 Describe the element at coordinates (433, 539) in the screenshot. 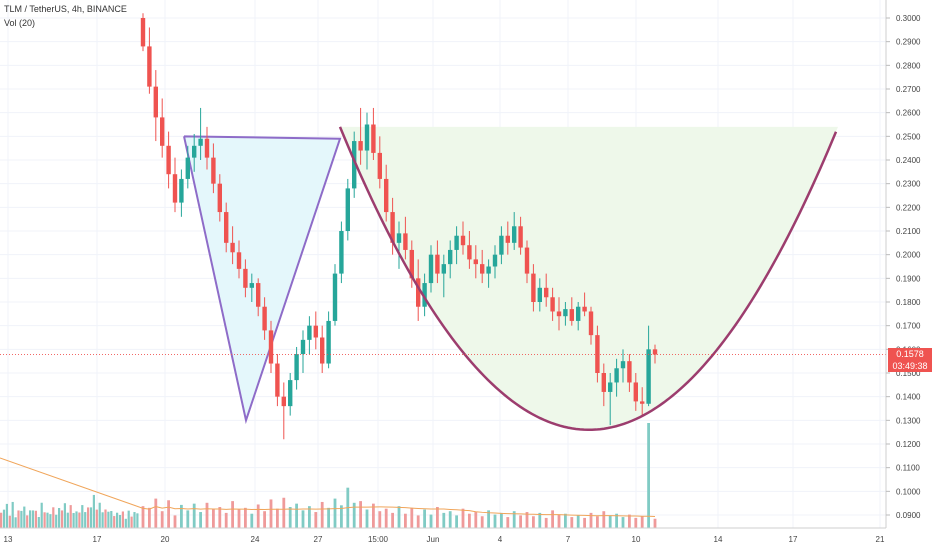

I see `x-tick-label: Jun` at that location.